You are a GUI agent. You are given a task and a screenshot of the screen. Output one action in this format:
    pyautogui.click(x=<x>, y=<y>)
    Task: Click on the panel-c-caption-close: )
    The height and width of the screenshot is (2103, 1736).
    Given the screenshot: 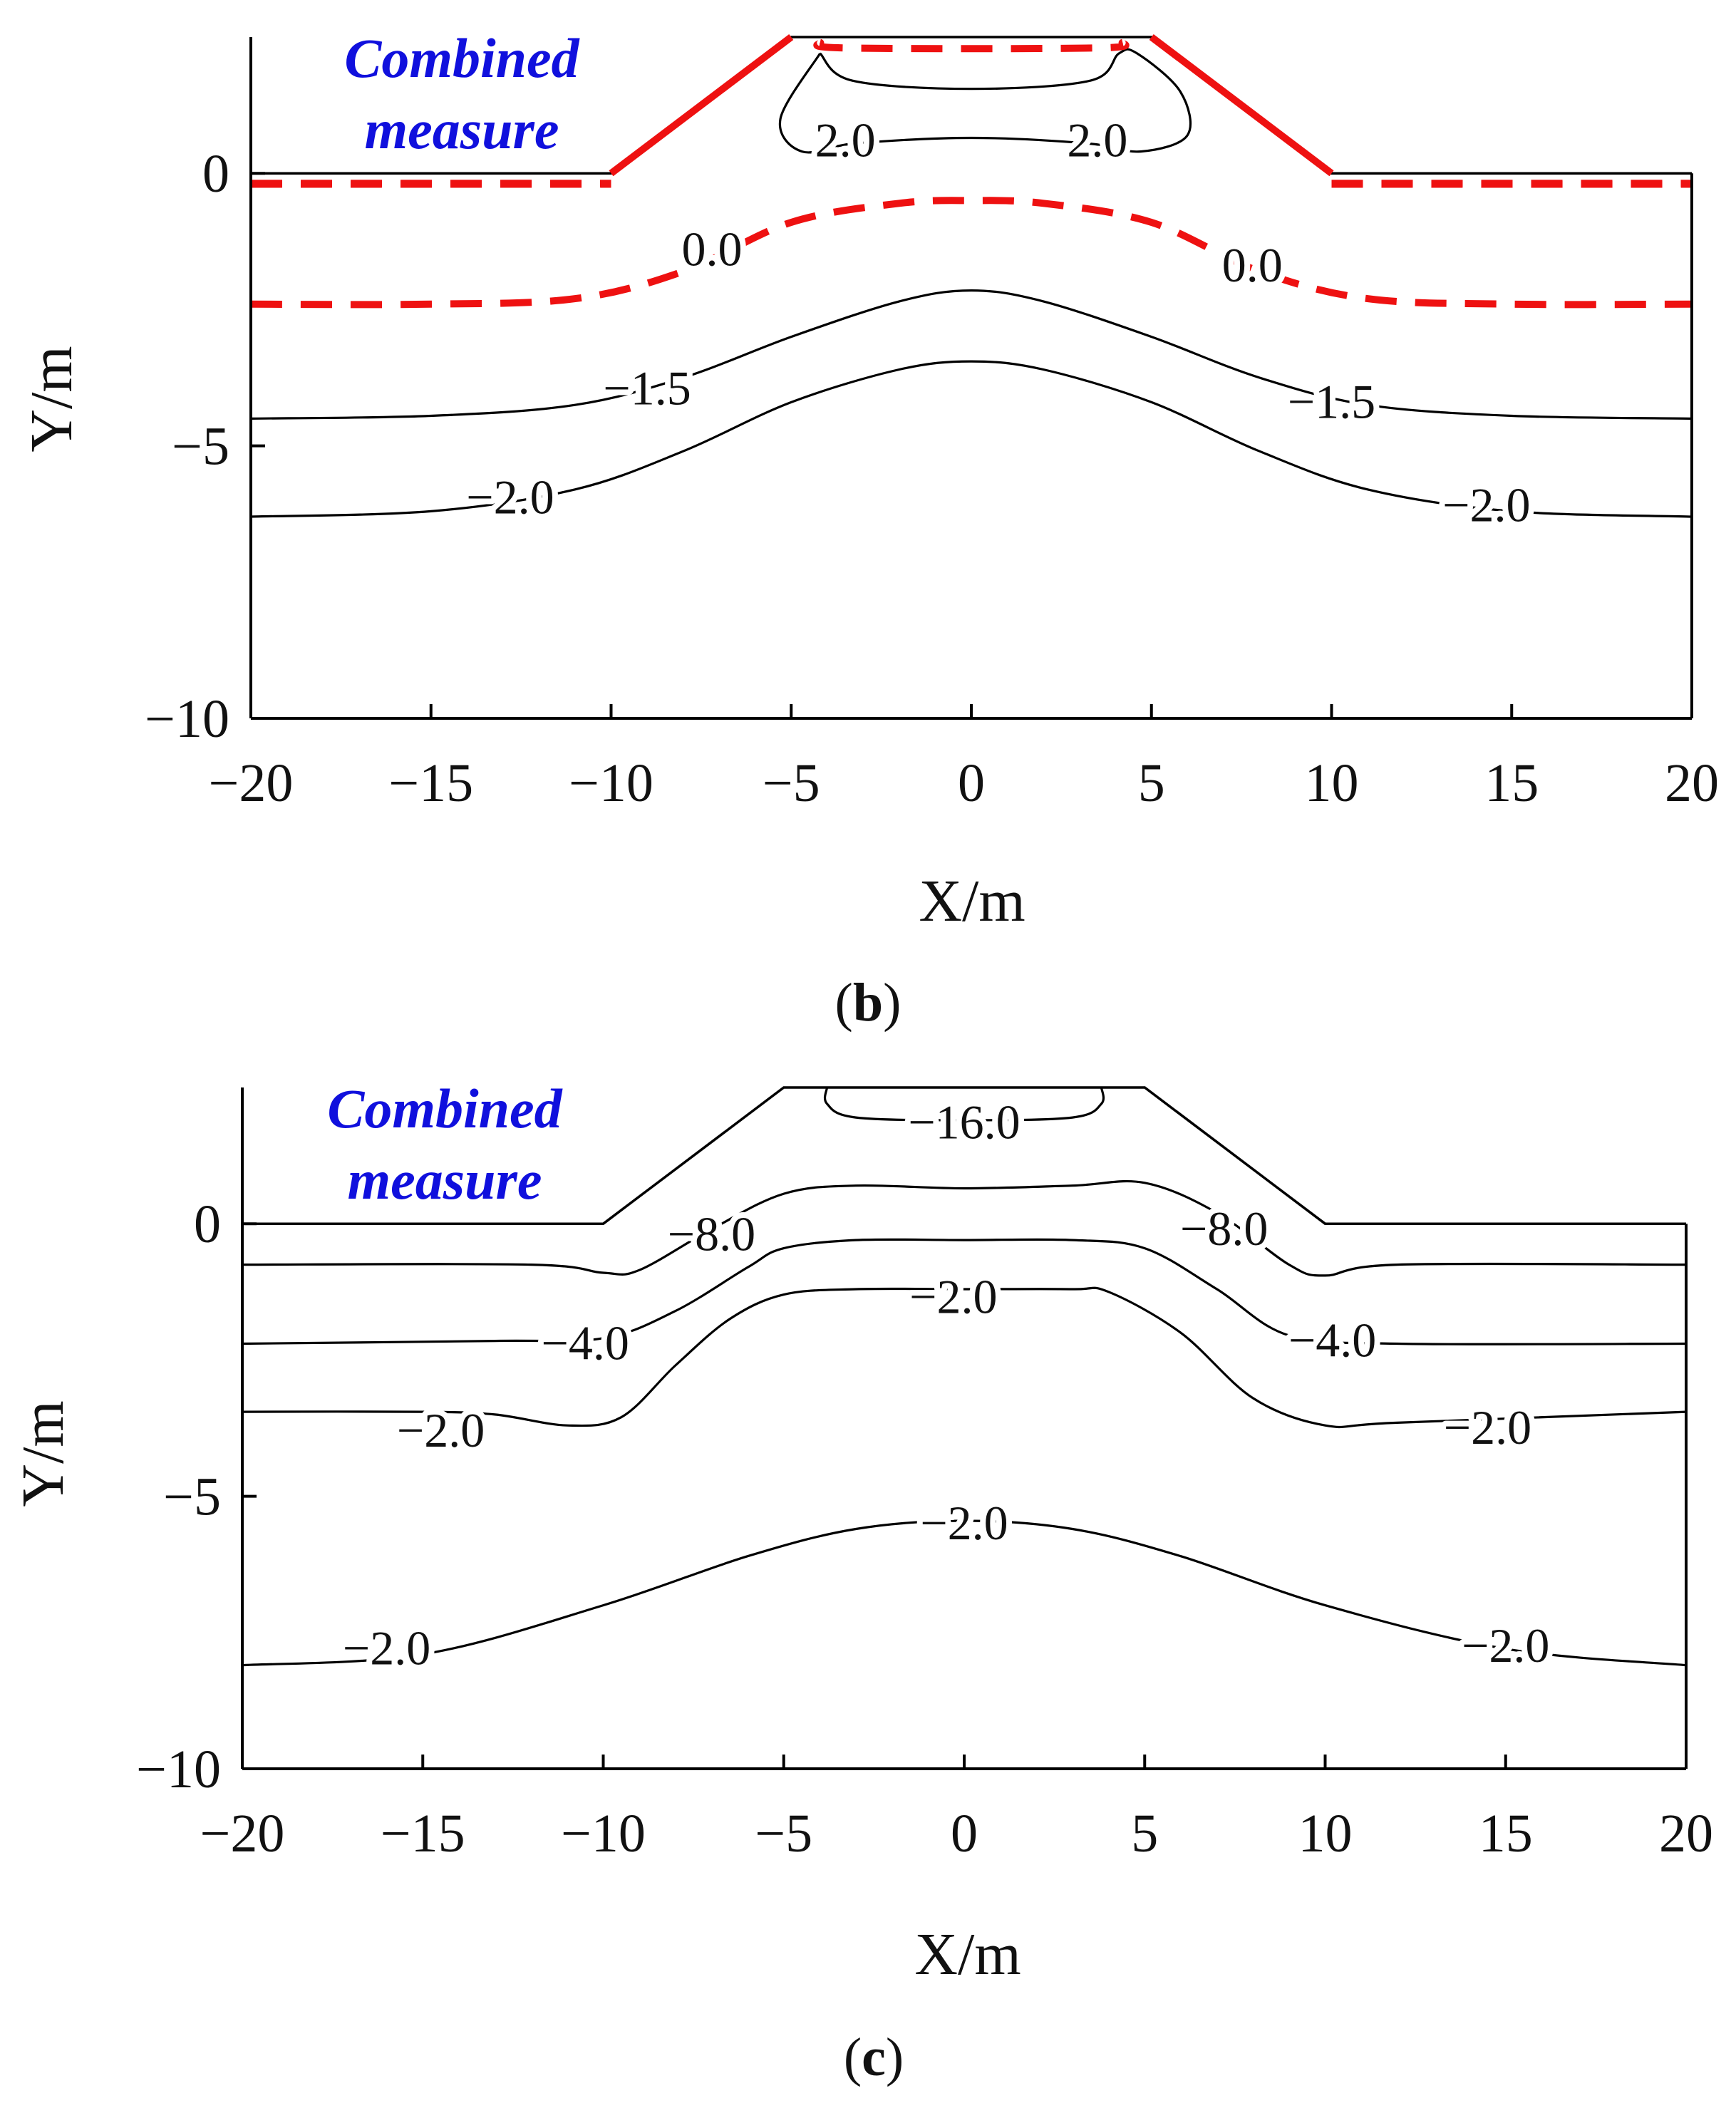 What is the action you would take?
    pyautogui.click(x=895, y=2057)
    